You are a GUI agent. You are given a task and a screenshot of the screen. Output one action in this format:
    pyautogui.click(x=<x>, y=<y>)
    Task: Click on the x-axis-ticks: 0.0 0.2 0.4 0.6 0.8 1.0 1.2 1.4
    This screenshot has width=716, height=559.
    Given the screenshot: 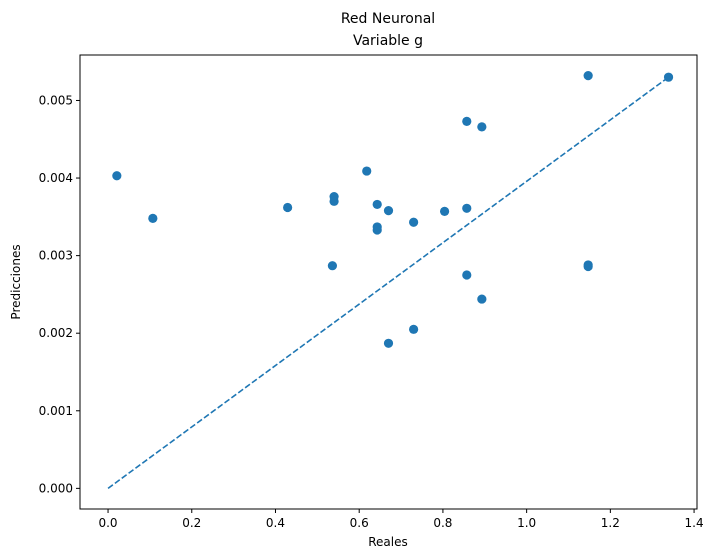 What is the action you would take?
    pyautogui.click(x=401, y=519)
    